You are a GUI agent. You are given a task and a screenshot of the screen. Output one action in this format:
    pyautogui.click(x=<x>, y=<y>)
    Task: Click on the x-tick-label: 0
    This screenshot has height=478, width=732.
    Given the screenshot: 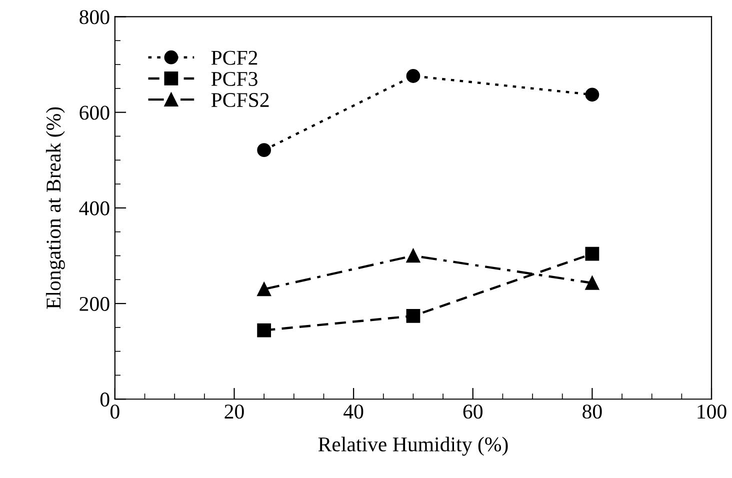 What is the action you would take?
    pyautogui.click(x=115, y=411)
    